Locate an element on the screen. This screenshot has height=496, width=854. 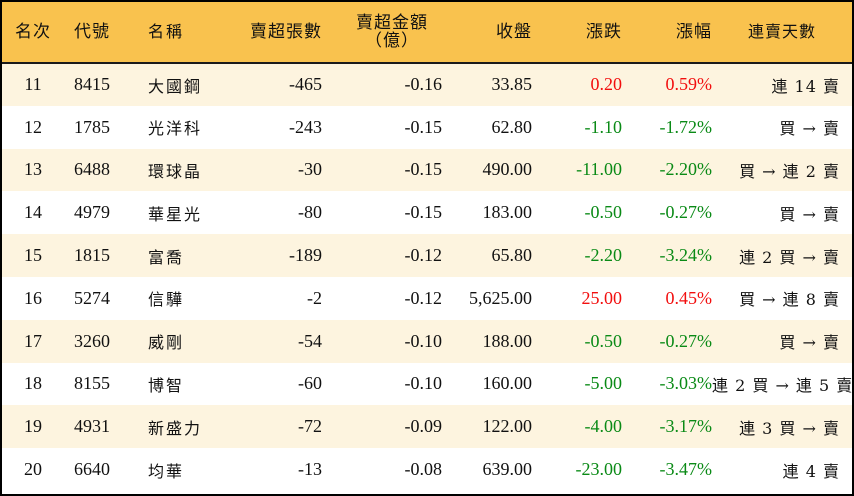
cell-rank: 12 is located at coordinates (33, 126).